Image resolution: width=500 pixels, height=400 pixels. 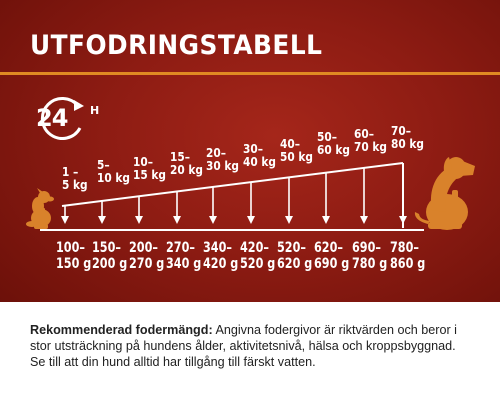 What do you see at coordinates (103, 165) in the screenshot?
I see `weight-range-from: 5–` at bounding box center [103, 165].